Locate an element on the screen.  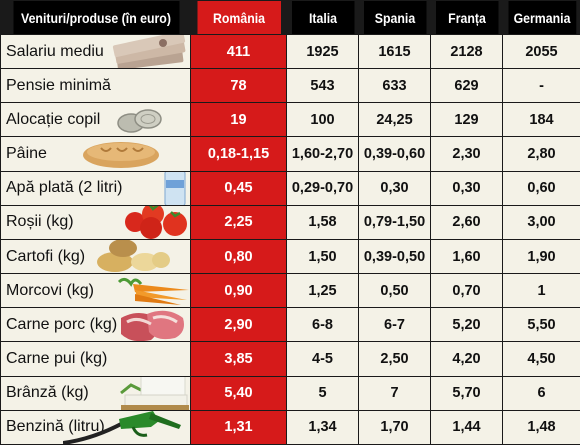
row-label-cell: Salariu mediu is located at coordinates (95, 51).